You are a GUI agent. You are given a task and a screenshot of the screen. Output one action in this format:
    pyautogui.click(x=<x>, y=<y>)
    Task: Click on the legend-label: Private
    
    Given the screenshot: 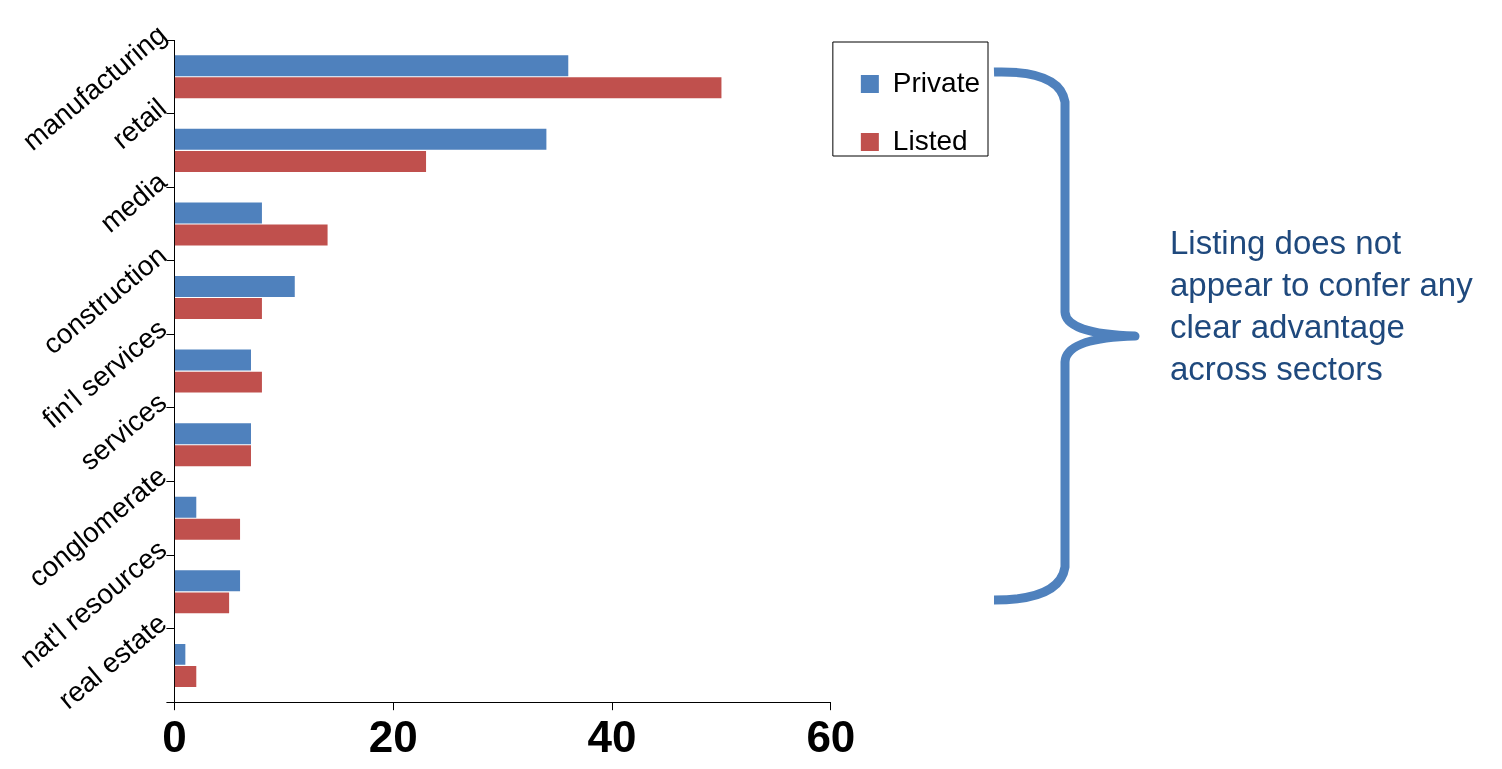 What is the action you would take?
    pyautogui.click(x=936, y=82)
    